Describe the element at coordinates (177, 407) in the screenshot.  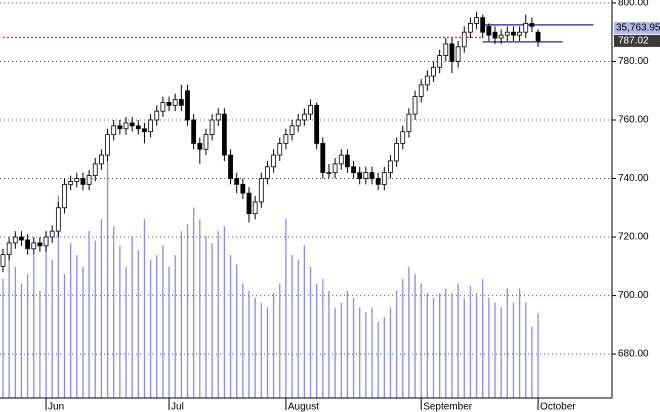
I see `x-tick-label: Jul` at that location.